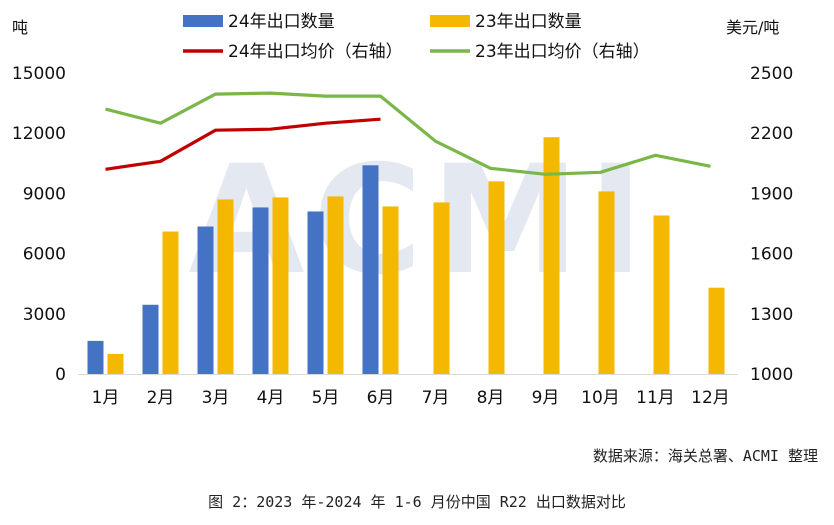 The width and height of the screenshot is (834, 525). Describe the element at coordinates (281, 22) in the screenshot. I see `legend-label: 24年出口数量` at that location.